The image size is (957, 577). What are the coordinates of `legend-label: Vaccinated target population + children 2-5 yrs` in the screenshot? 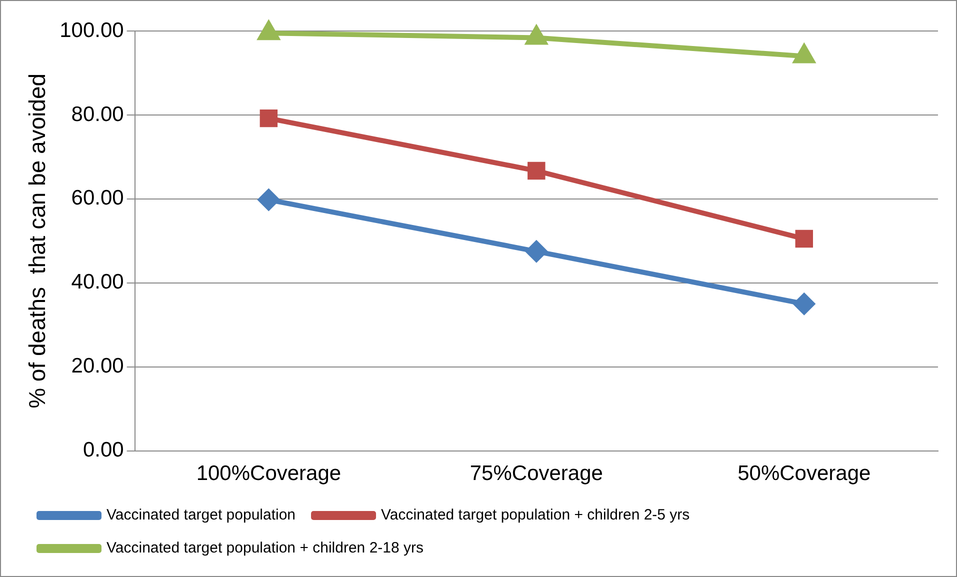 It's located at (535, 515).